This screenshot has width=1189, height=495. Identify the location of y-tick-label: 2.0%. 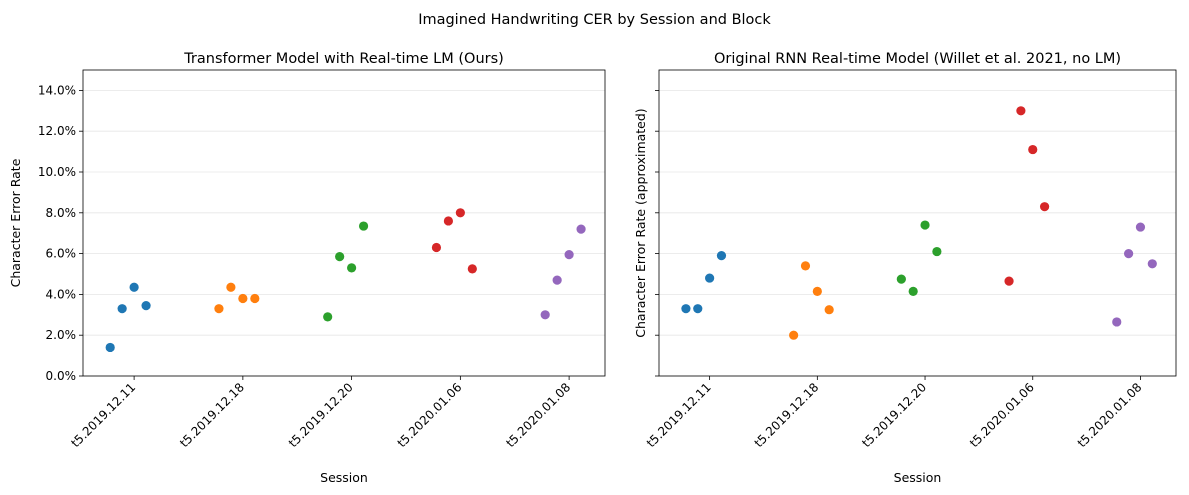
(61, 335).